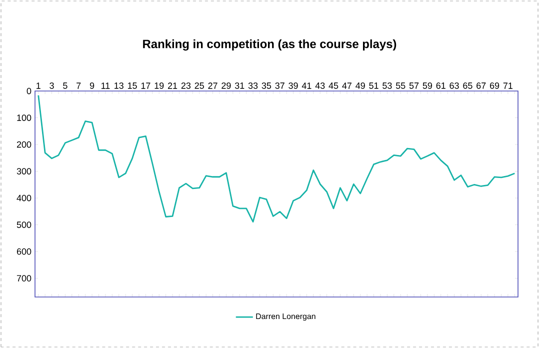 This screenshot has height=348, width=539. I want to click on x-tick-label: 21, so click(173, 85).